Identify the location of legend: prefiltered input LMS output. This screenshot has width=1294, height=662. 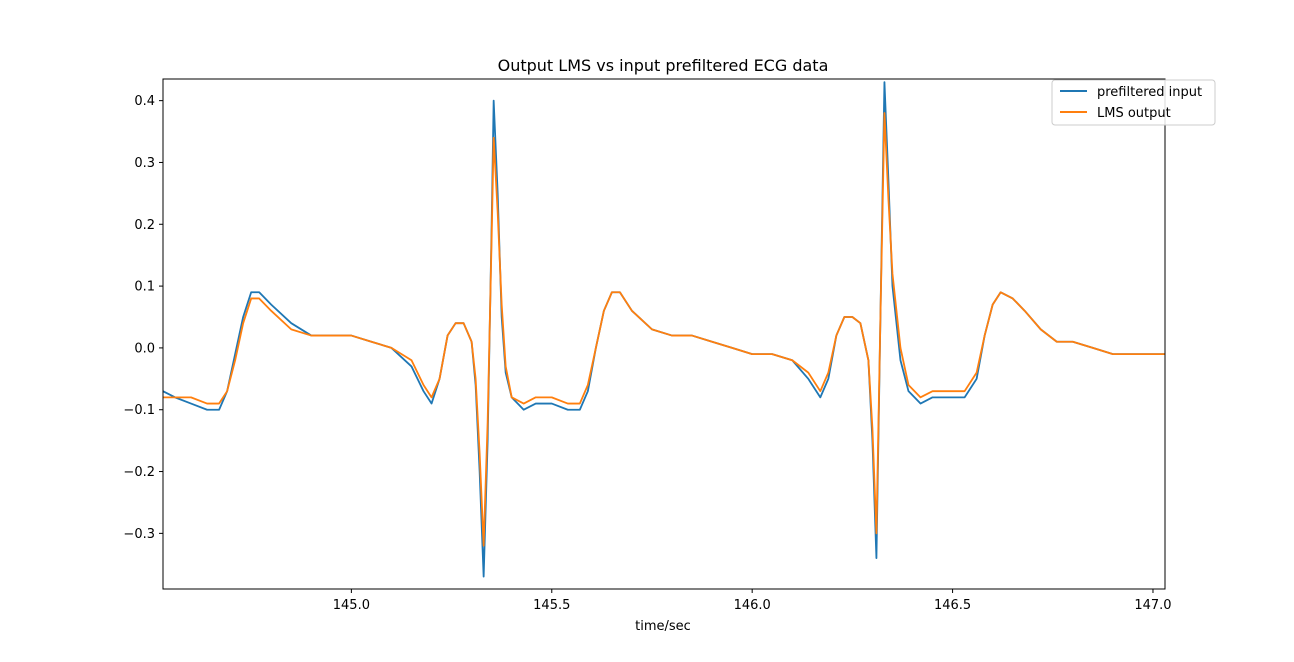
(1133, 102).